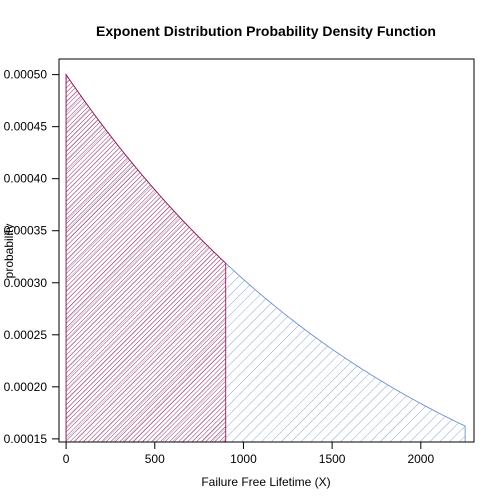 This screenshot has height=504, width=504. I want to click on y-tick-label: 0.00035, so click(26, 231).